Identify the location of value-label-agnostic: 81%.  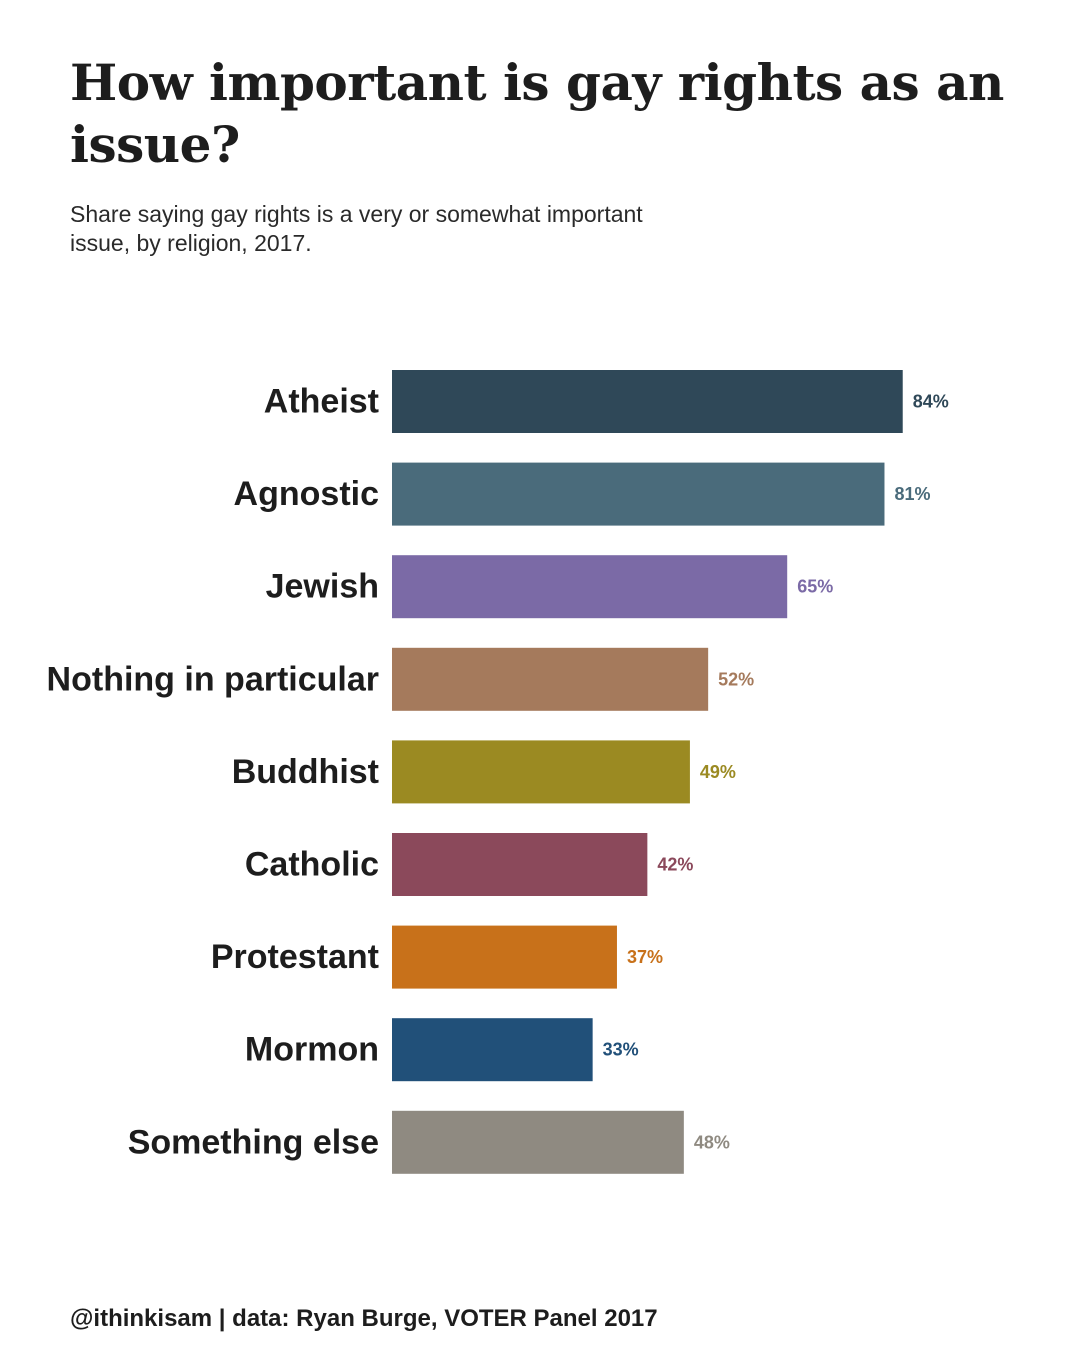
(912, 494).